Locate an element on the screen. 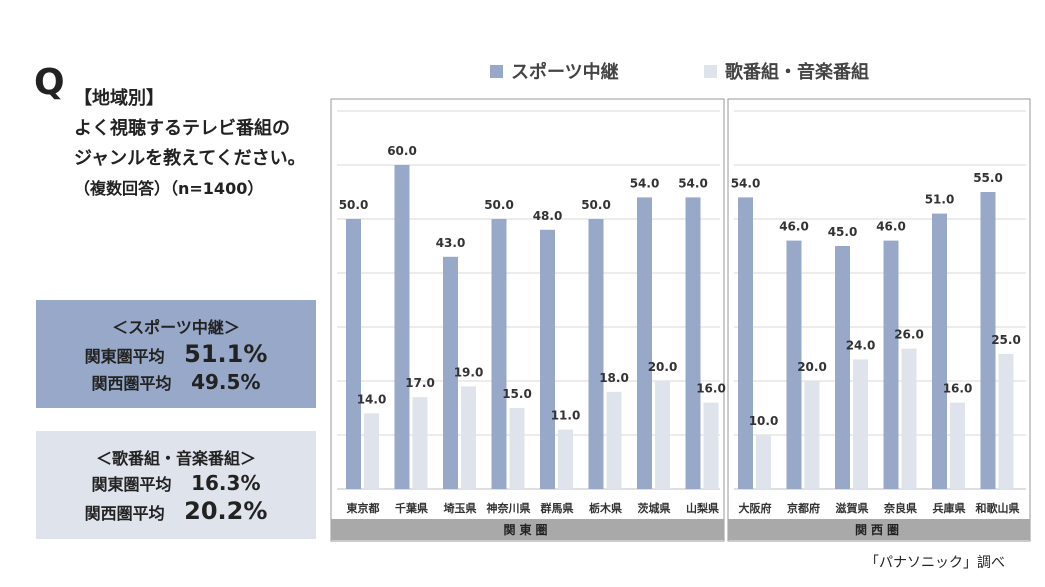 The image size is (1045, 587). data-label-sports: 60.0 is located at coordinates (402, 151).